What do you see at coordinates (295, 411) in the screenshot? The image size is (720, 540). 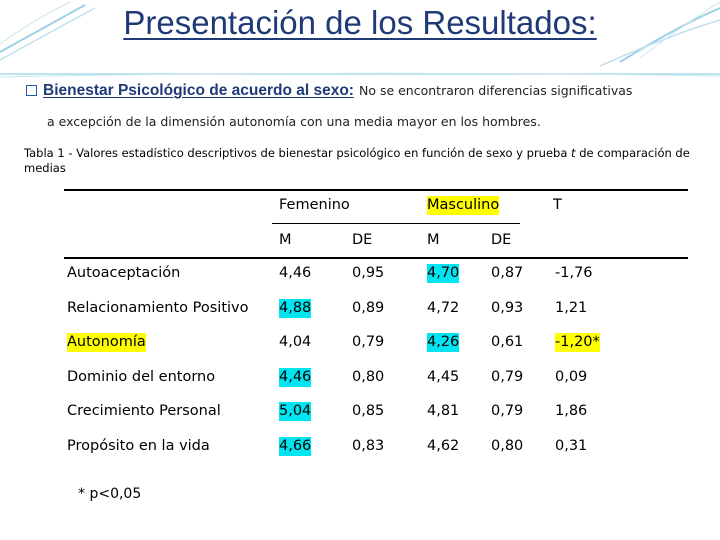 I see `cell-fem-m: 5,04` at bounding box center [295, 411].